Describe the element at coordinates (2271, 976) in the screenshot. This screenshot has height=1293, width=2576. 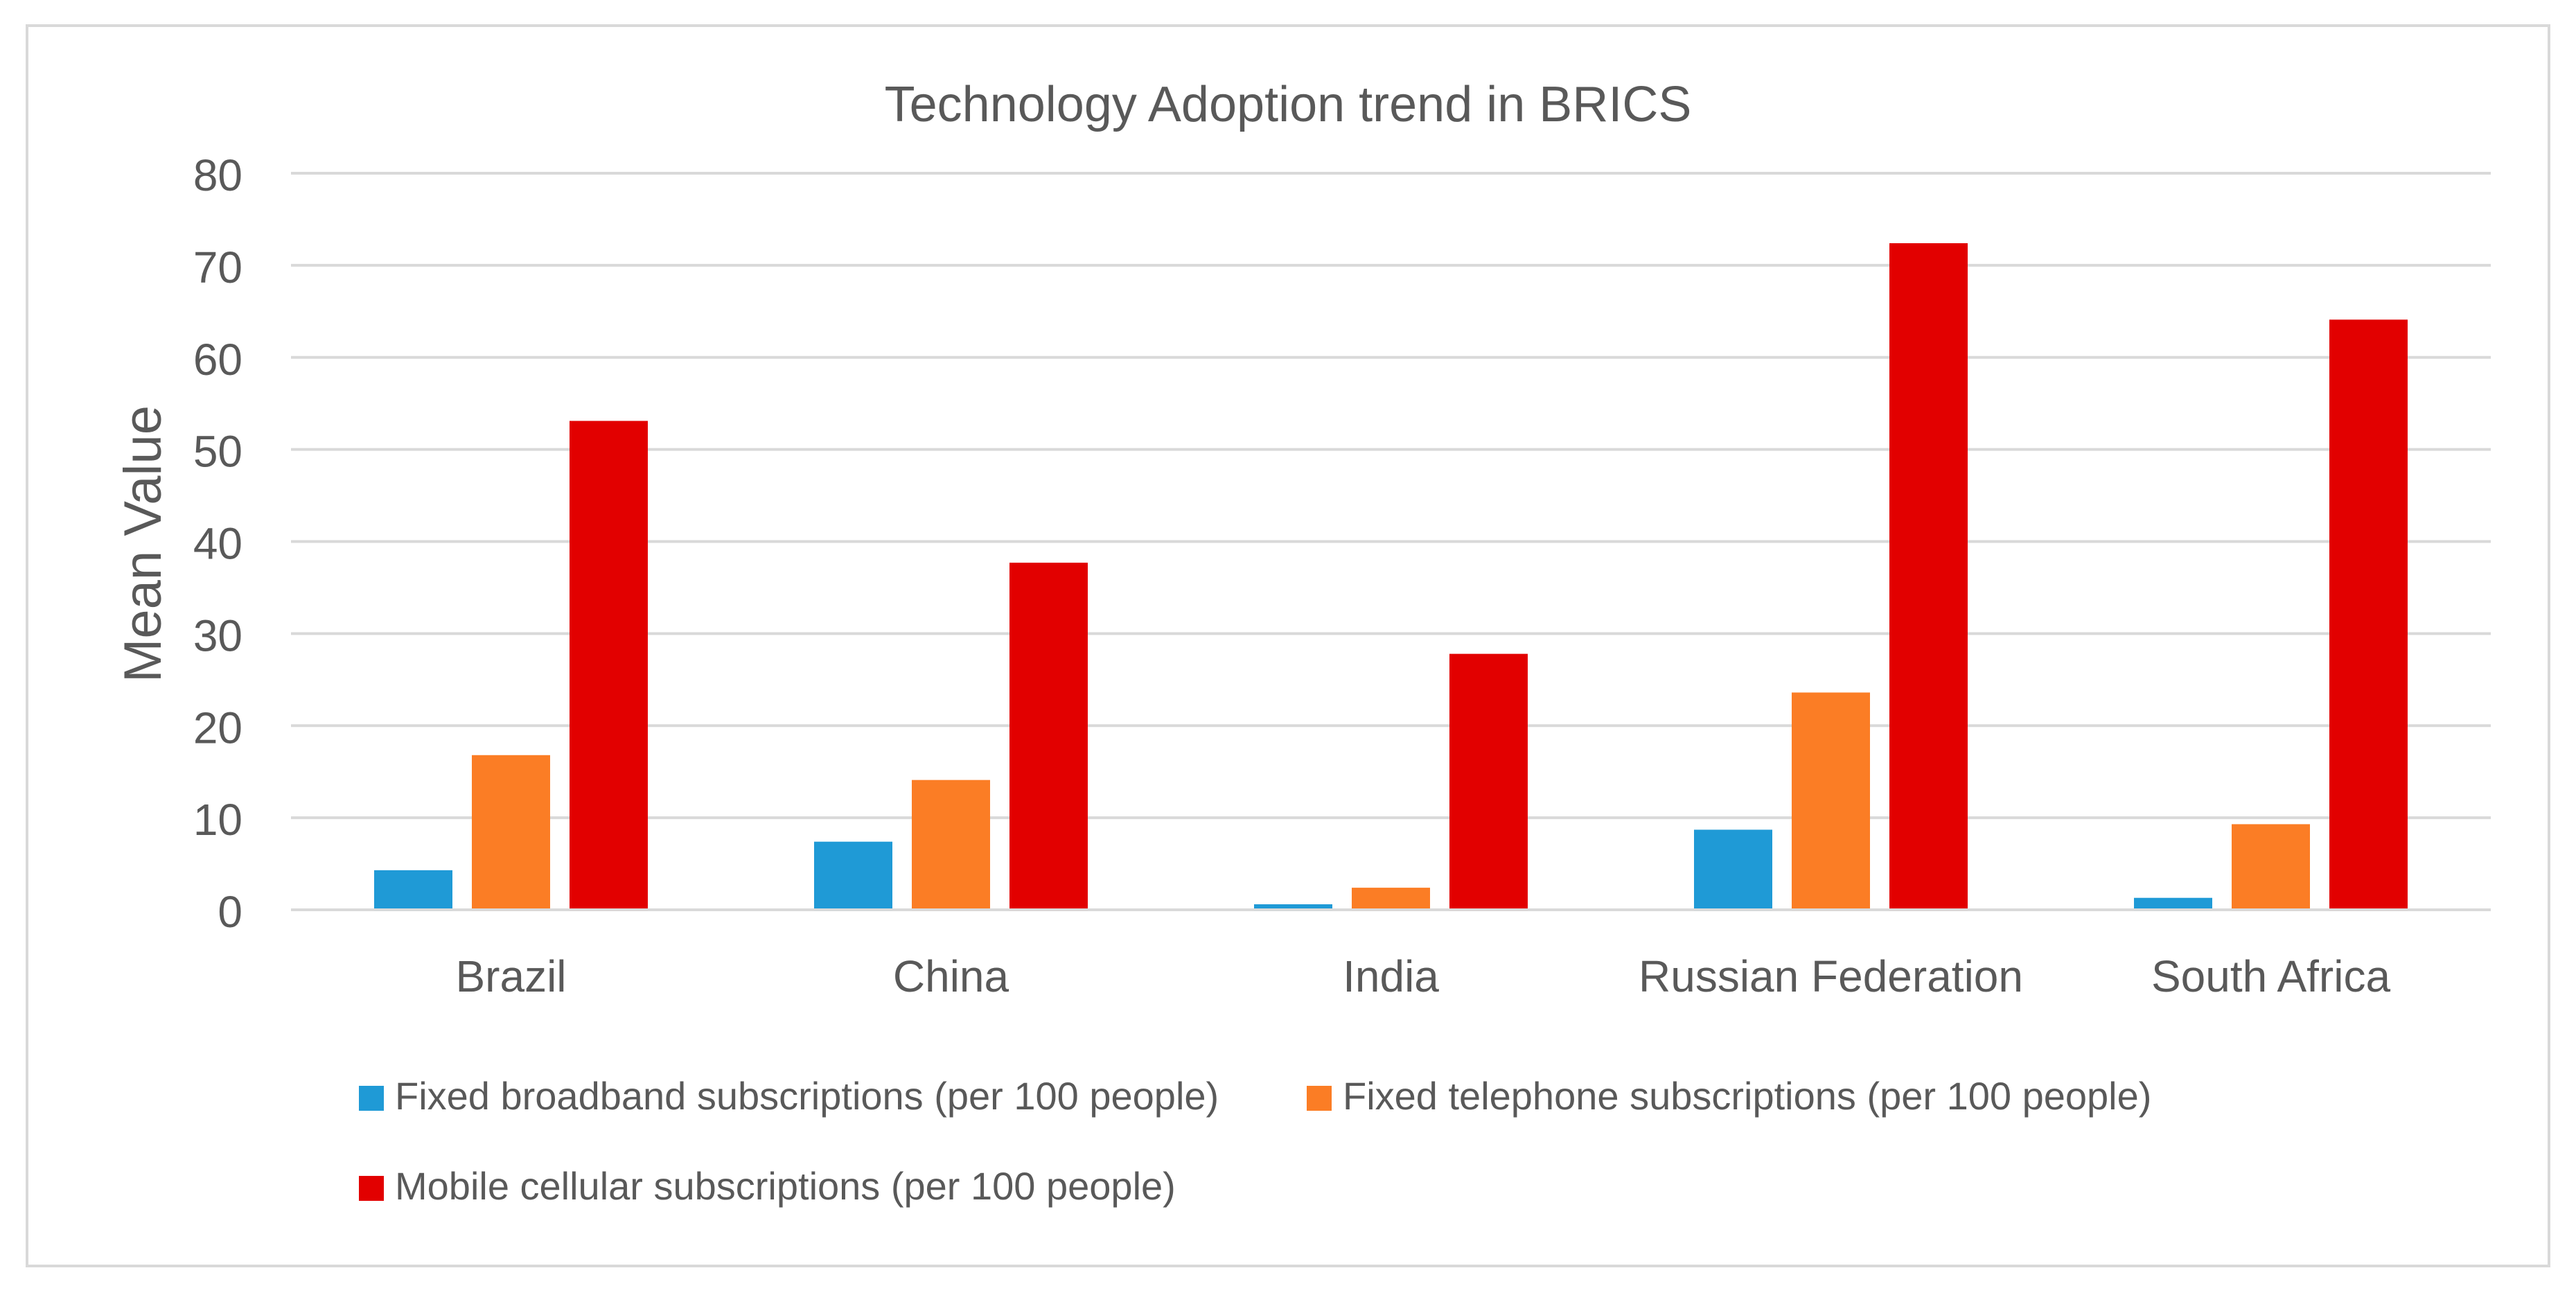
I see `x-tick-label: South Africa` at that location.